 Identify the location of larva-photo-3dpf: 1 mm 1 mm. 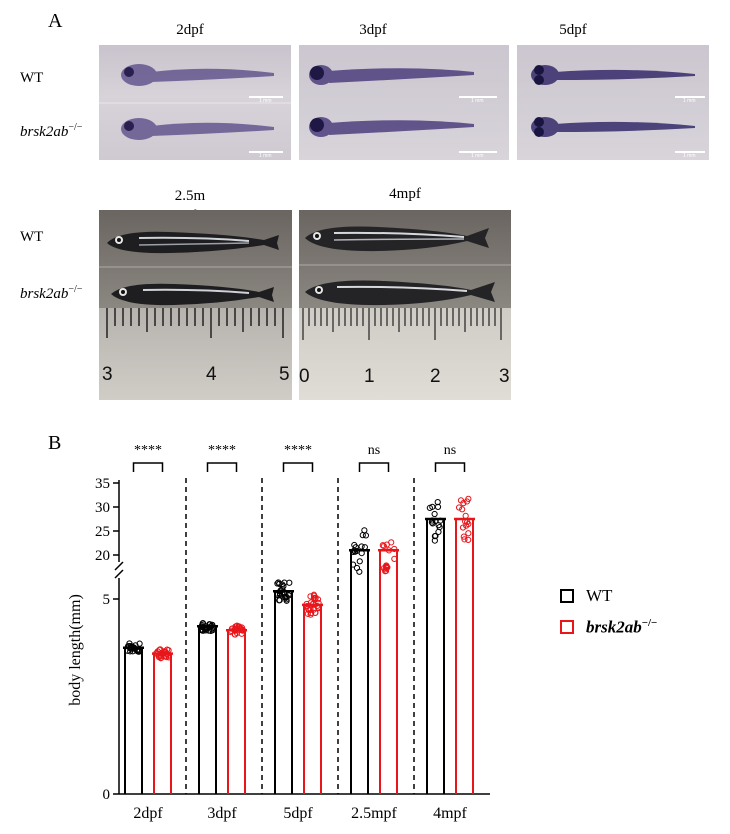
(404, 102).